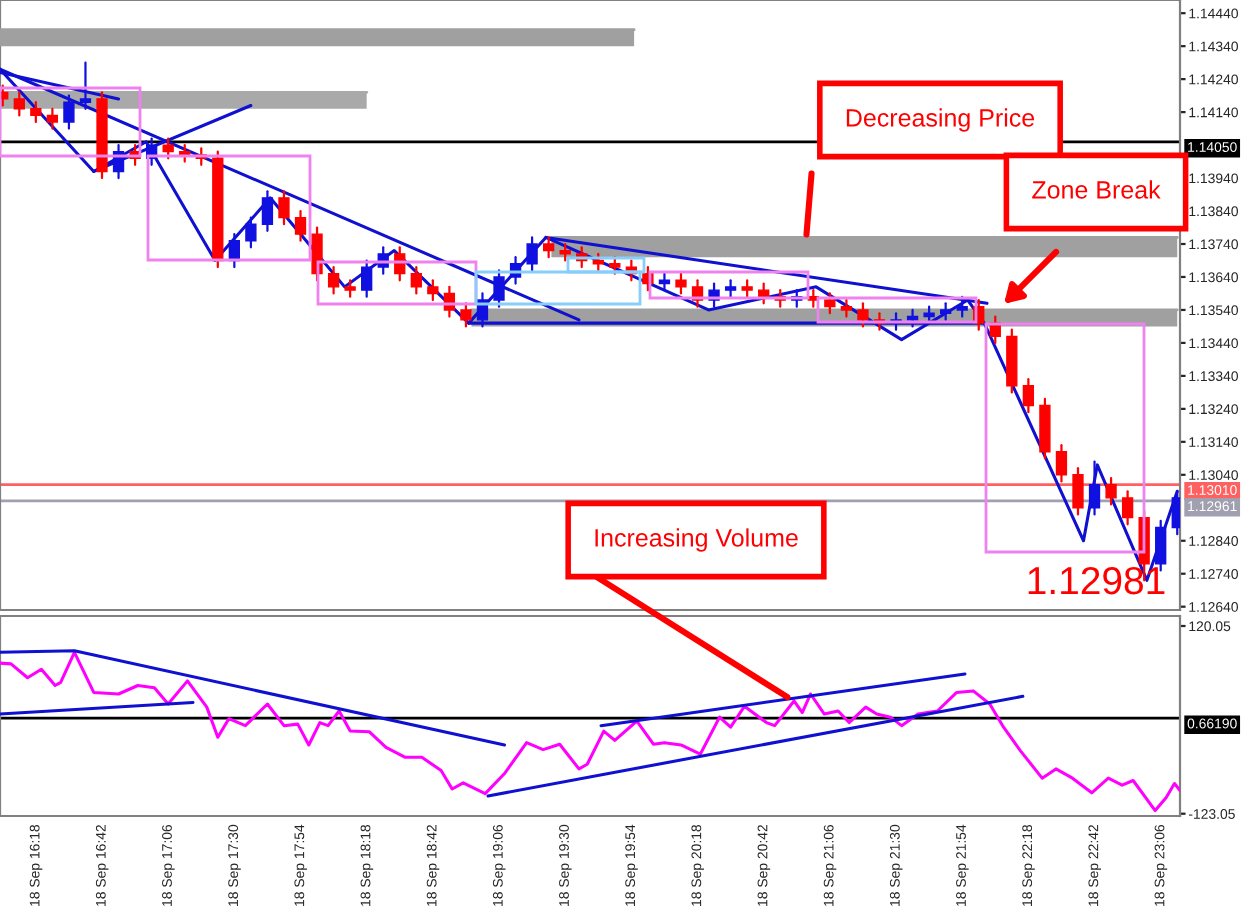 This screenshot has width=1250, height=922. I want to click on annotation: 1.12981, so click(1096, 580).